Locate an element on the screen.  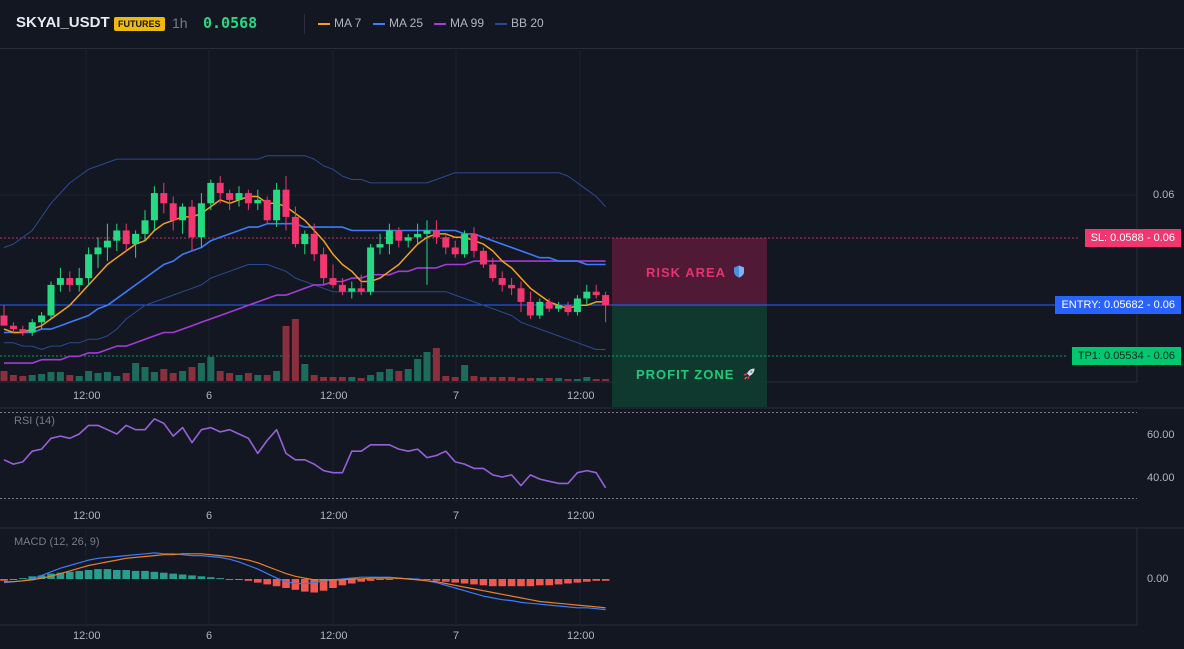
entry-tag: ENTRY: 0.05682 - 0.06 is located at coordinates (1118, 305).